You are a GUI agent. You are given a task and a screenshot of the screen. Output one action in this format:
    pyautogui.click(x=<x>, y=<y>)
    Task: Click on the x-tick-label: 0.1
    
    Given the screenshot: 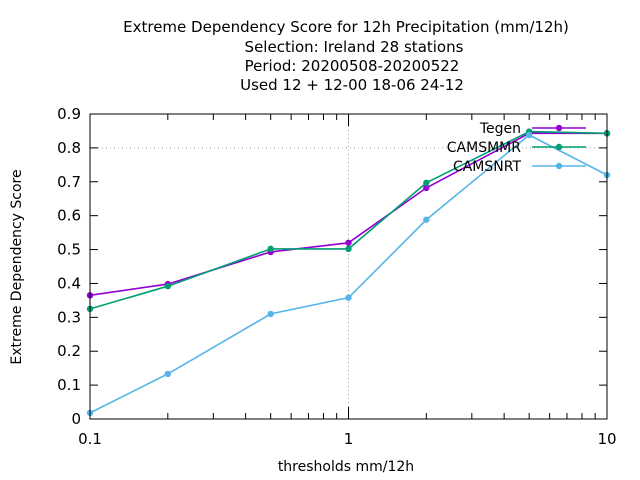 What is the action you would take?
    pyautogui.click(x=90, y=439)
    